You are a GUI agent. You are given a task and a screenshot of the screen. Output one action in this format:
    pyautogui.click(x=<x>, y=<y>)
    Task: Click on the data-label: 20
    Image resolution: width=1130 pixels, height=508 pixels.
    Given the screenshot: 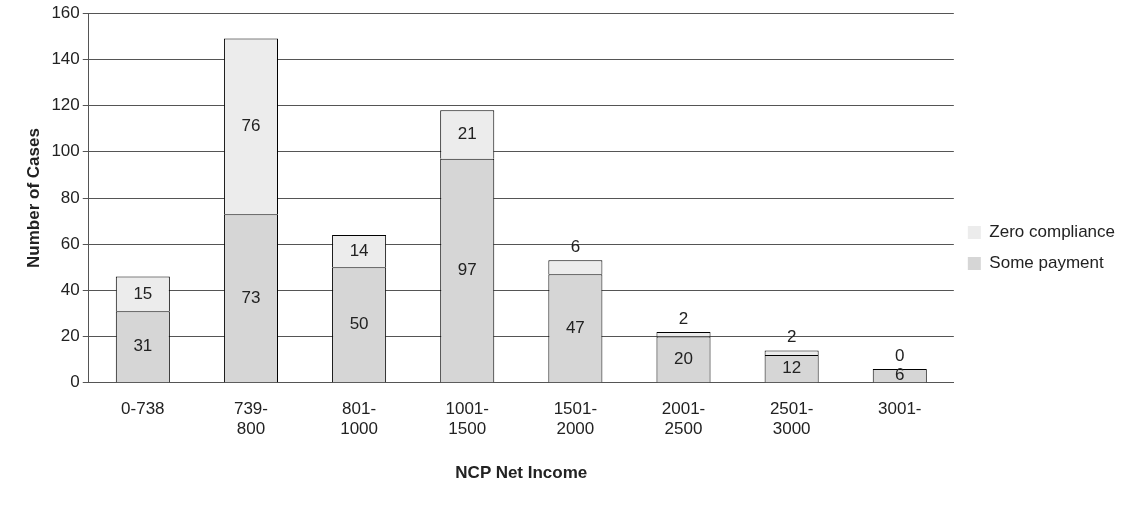 What is the action you would take?
    pyautogui.click(x=683, y=359)
    